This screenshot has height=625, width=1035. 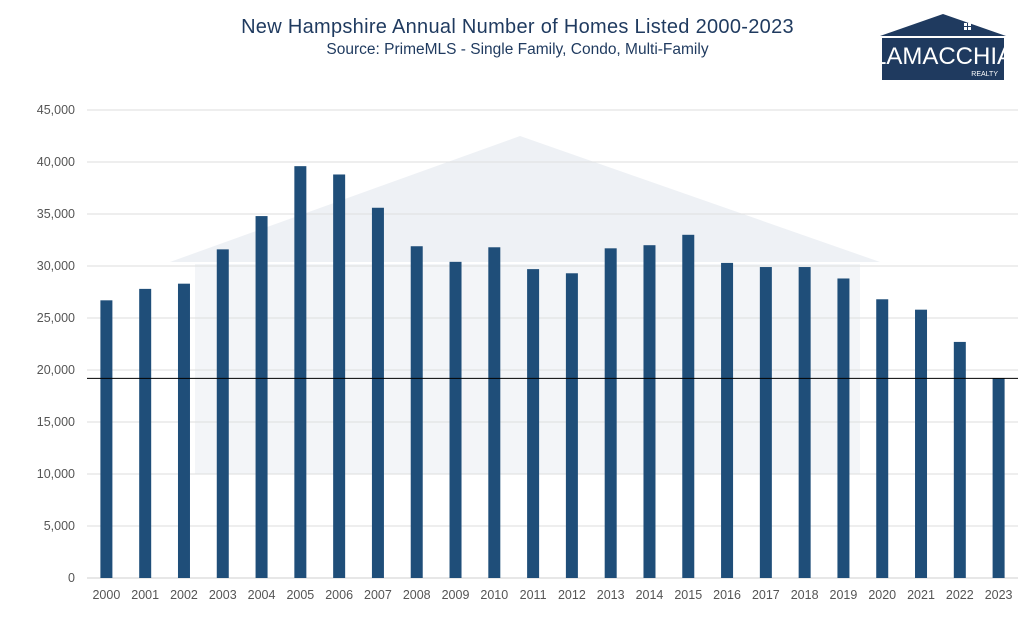 I want to click on x-tick-label: 2006, so click(x=339, y=595).